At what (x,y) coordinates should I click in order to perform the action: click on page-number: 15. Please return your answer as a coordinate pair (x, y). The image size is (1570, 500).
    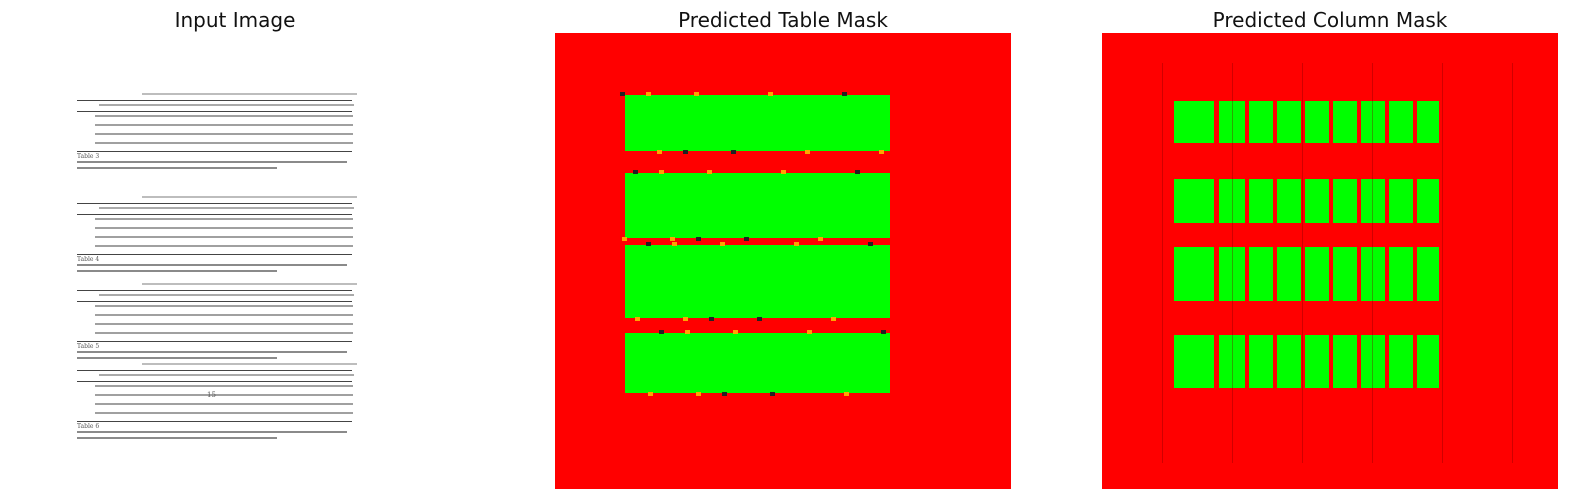
    Looking at the image, I should click on (211, 395).